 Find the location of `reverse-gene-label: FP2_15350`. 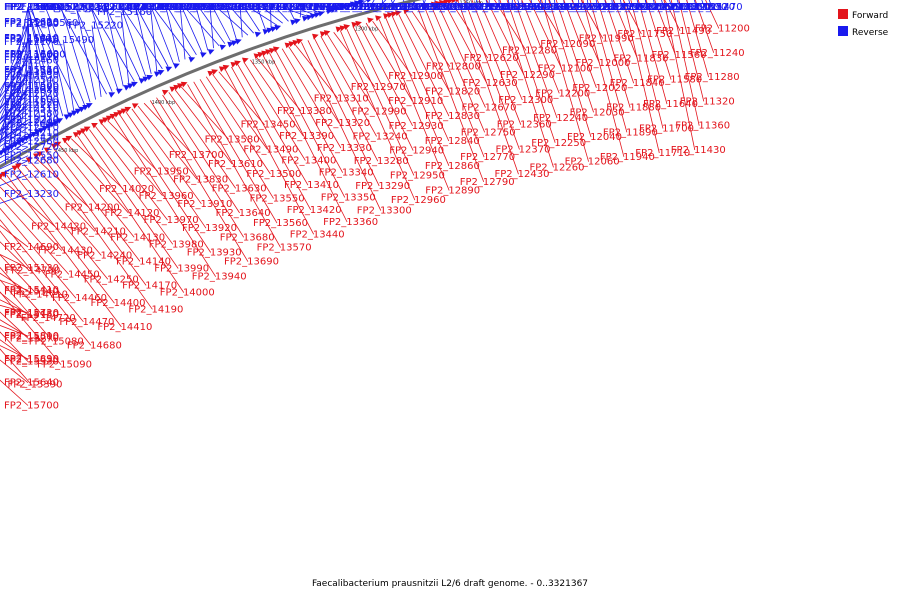

reverse-gene-label: FP2_15350 is located at coordinates (32, 7).